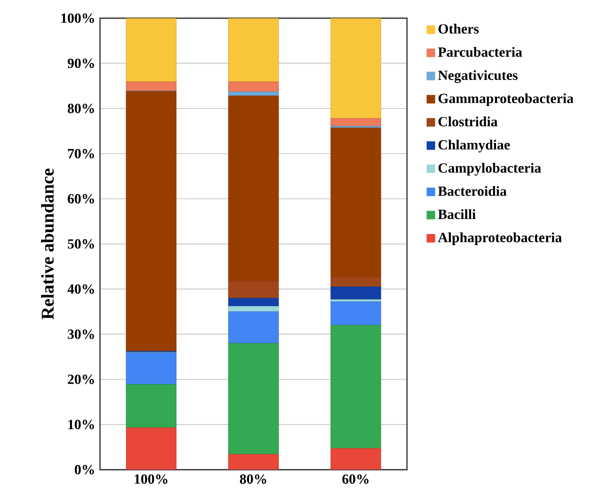 The width and height of the screenshot is (611, 499). What do you see at coordinates (81, 109) in the screenshot?
I see `y-tick-label: 80%` at bounding box center [81, 109].